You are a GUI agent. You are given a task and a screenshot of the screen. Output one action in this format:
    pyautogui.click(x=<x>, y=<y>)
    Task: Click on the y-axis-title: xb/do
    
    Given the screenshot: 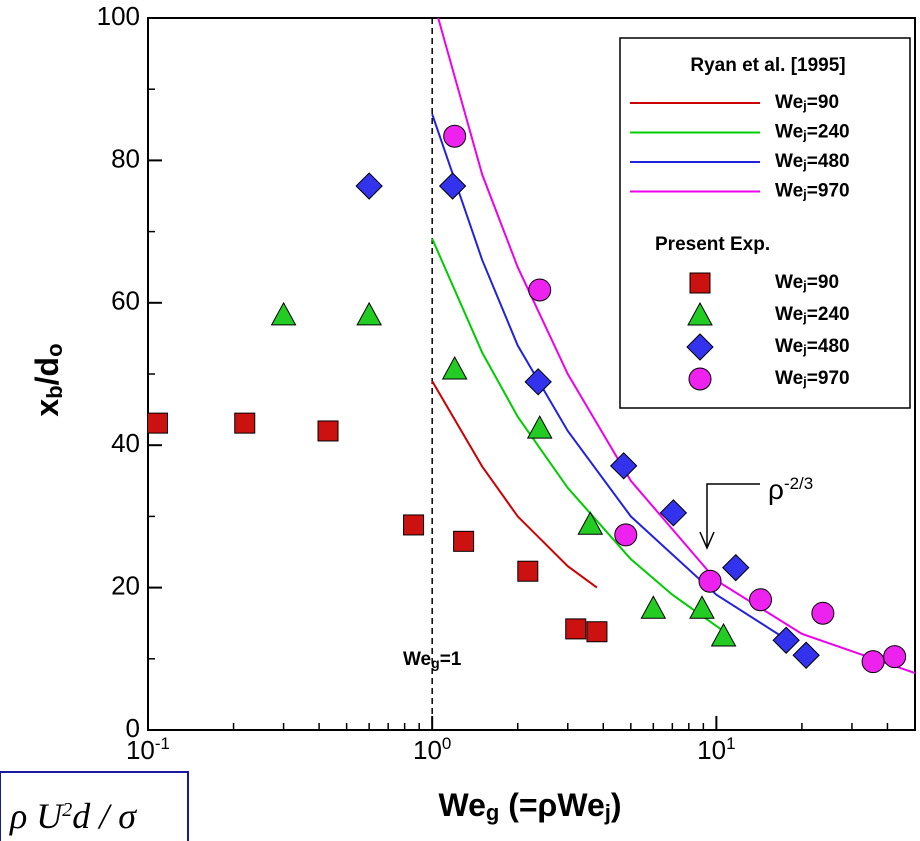 What is the action you would take?
    pyautogui.click(x=48, y=379)
    